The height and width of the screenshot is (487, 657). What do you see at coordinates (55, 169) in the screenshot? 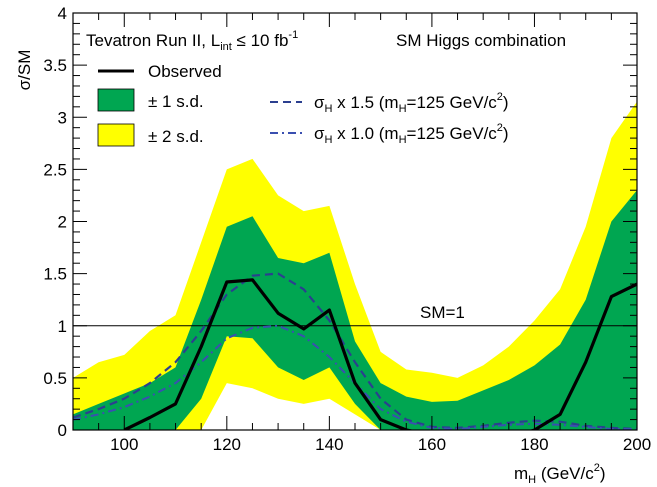
I see `y-tick-label: 2.5` at bounding box center [55, 169].